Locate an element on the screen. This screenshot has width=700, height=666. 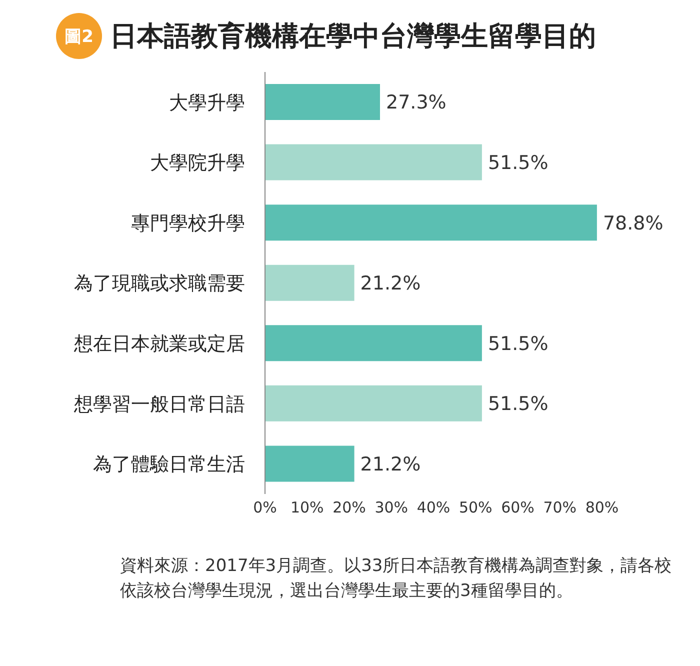
x-tick-label: 50% is located at coordinates (475, 507).